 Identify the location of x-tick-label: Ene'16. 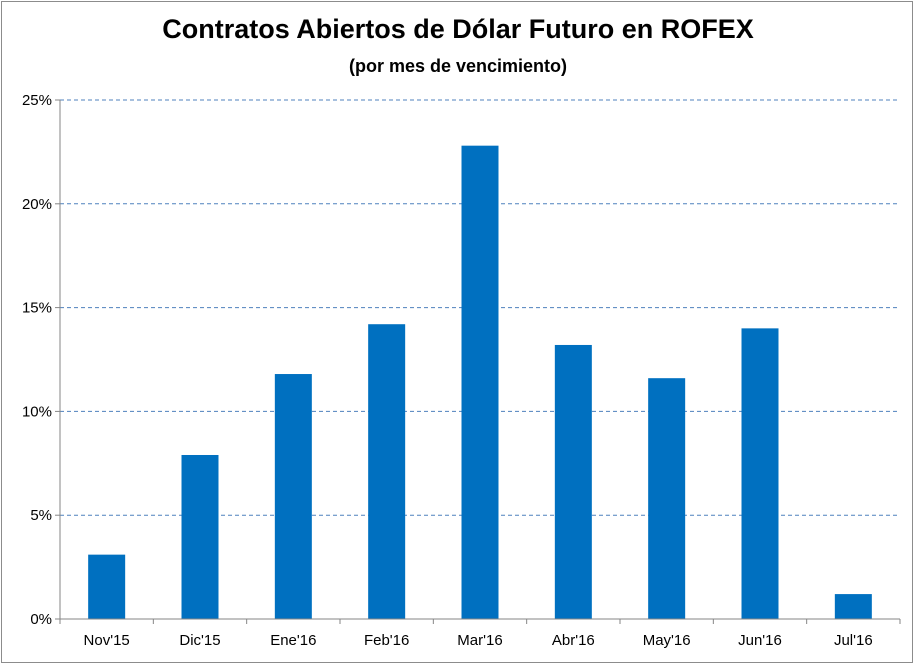
(293, 640).